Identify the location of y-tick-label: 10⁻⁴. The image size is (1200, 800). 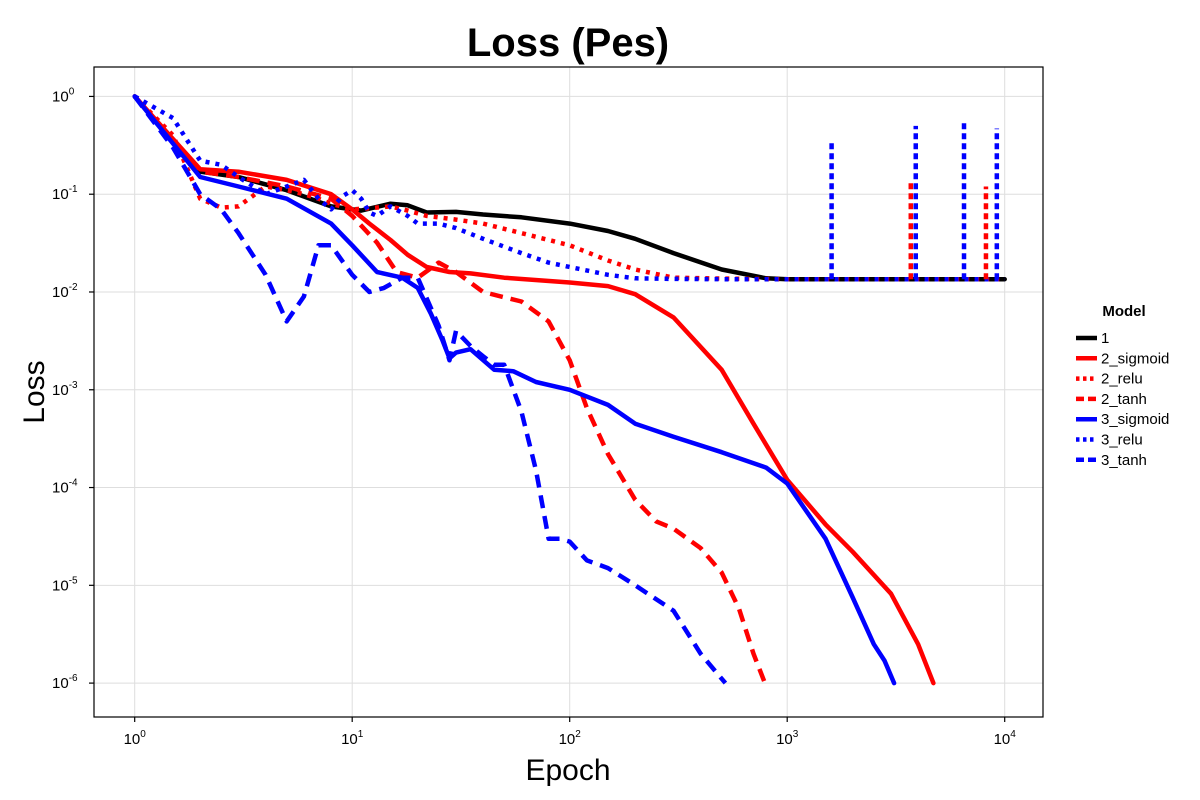
(65, 487).